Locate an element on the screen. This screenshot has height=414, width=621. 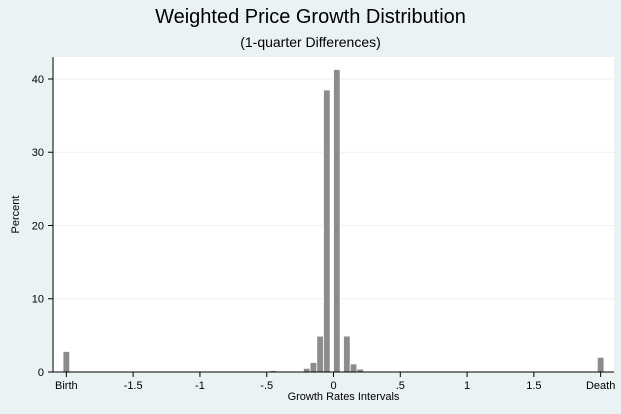
y-tick-label: 10 is located at coordinates (38, 300).